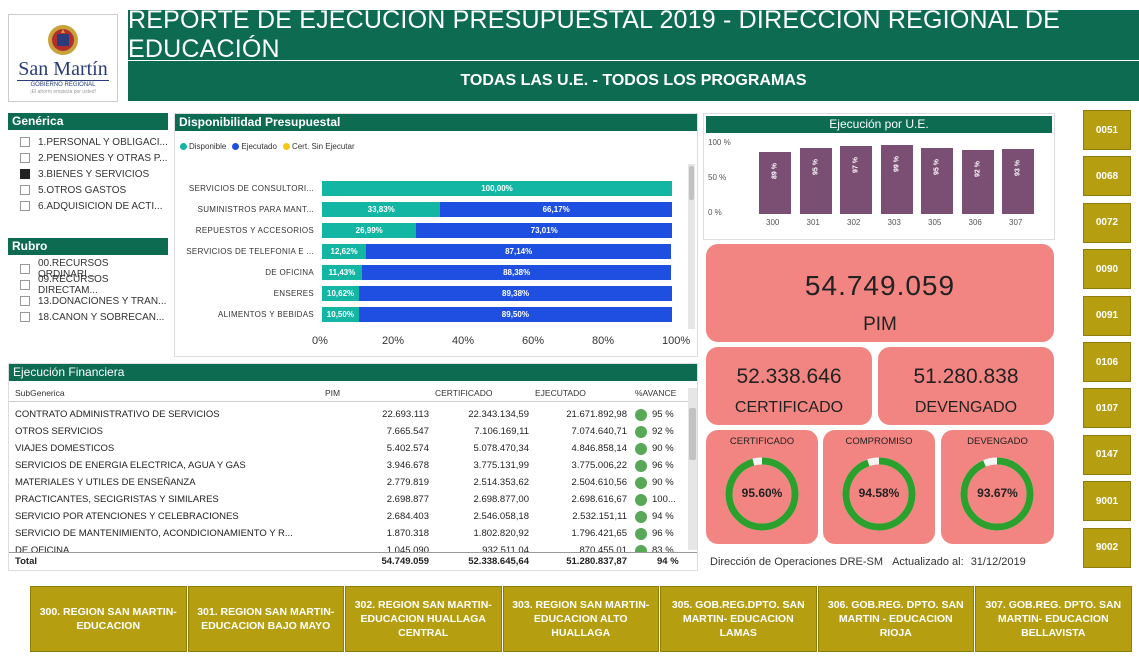 This screenshot has width=1139, height=663. Describe the element at coordinates (1107, 269) in the screenshot. I see `ue-filter-button: 0090` at that location.